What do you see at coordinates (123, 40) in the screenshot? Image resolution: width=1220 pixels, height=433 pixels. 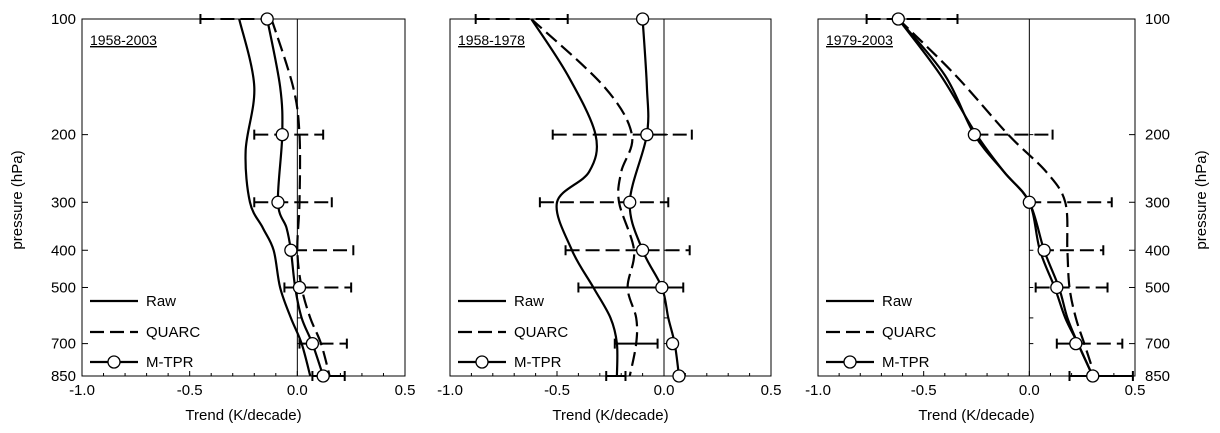 I see `panel-title: 1958-2003` at bounding box center [123, 40].